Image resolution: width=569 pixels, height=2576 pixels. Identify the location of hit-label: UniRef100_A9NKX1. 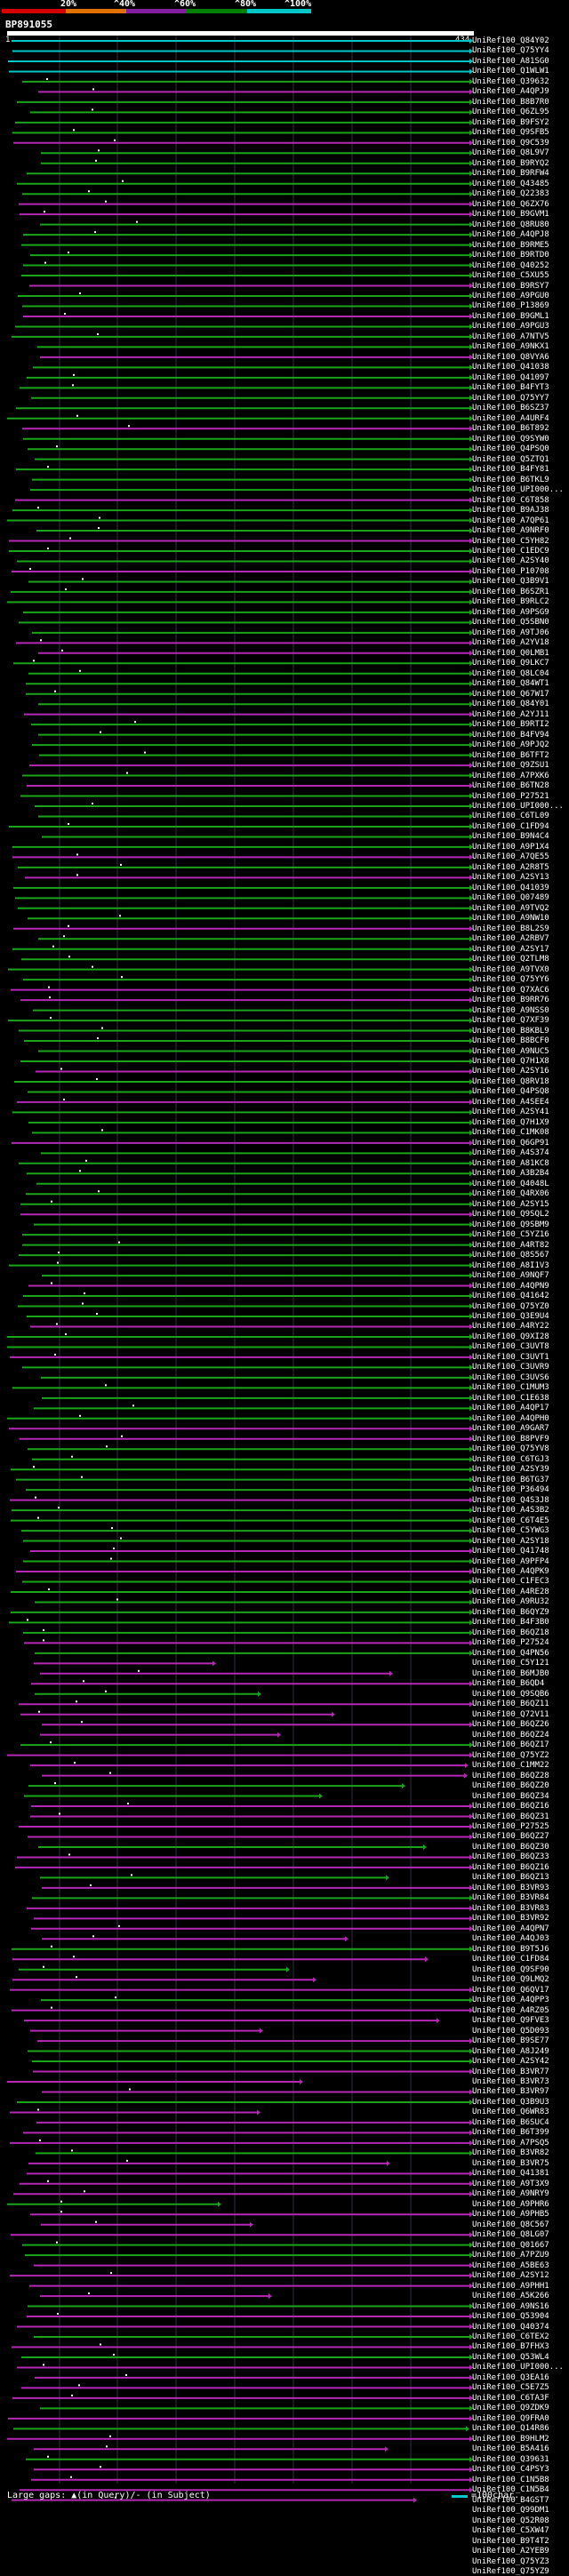
(510, 347).